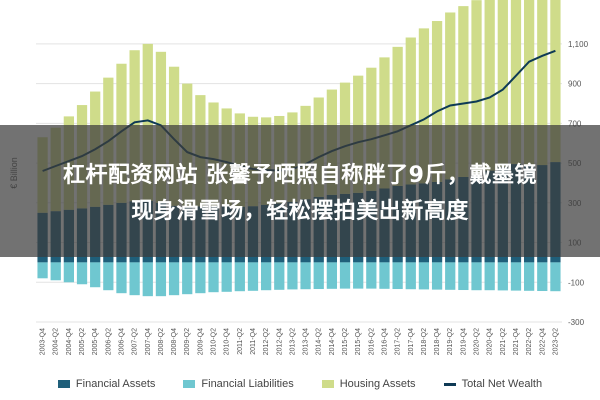 The image size is (600, 400). What do you see at coordinates (437, 341) in the screenshot?
I see `x-tick-label: 2018-Q4` at bounding box center [437, 341].